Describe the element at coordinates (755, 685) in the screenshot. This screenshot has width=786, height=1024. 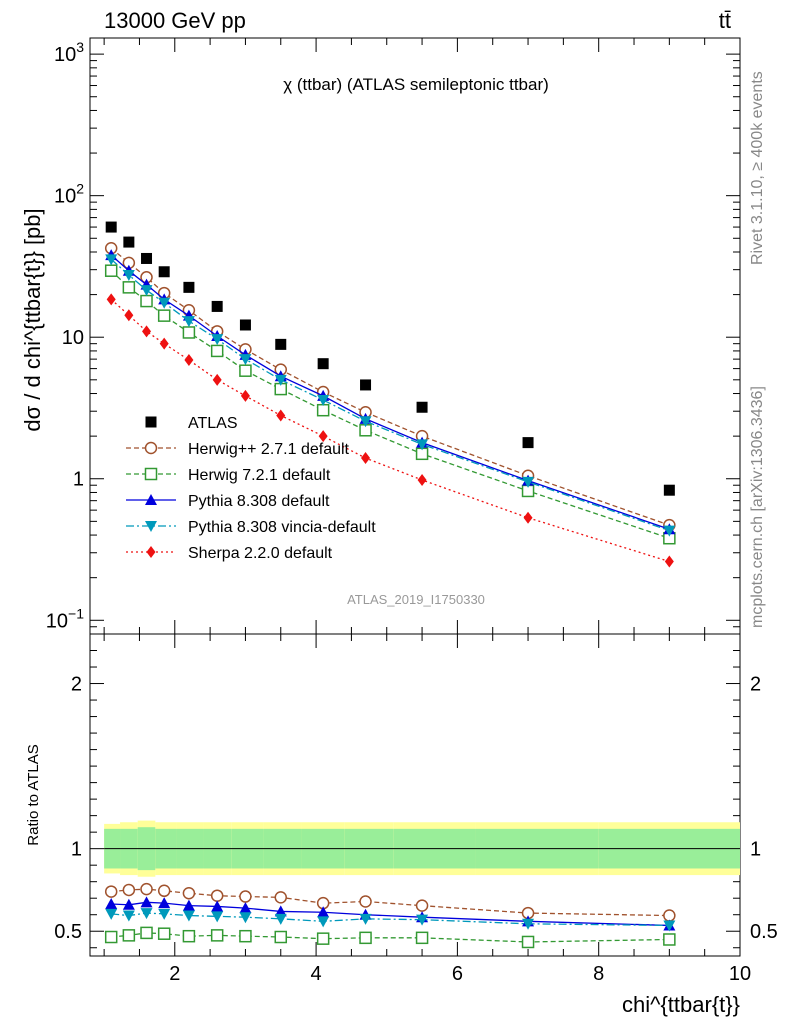
I see `ratio-y-tick-label-right: 2` at that location.